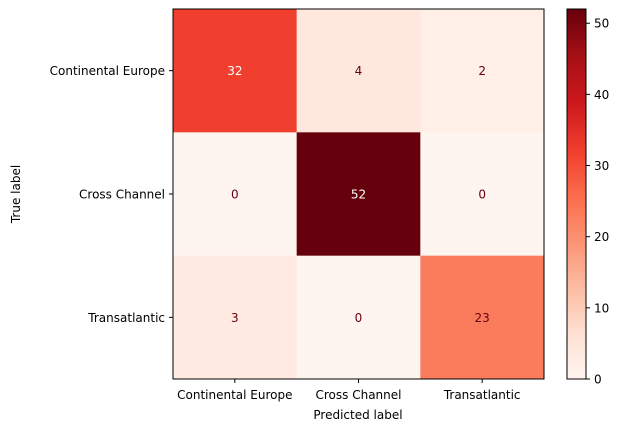  Describe the element at coordinates (597, 202) in the screenshot. I see `colorbar-ticks: 0 10 20 30 40 50` at that location.